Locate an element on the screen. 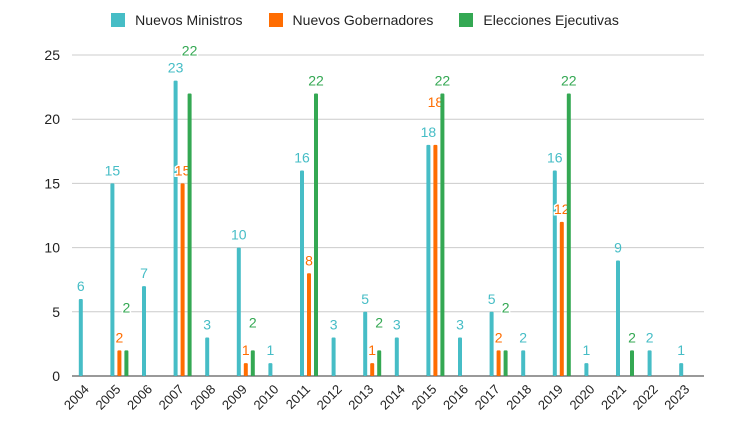 This screenshot has height=439, width=730. data-label: 15 is located at coordinates (113, 170).